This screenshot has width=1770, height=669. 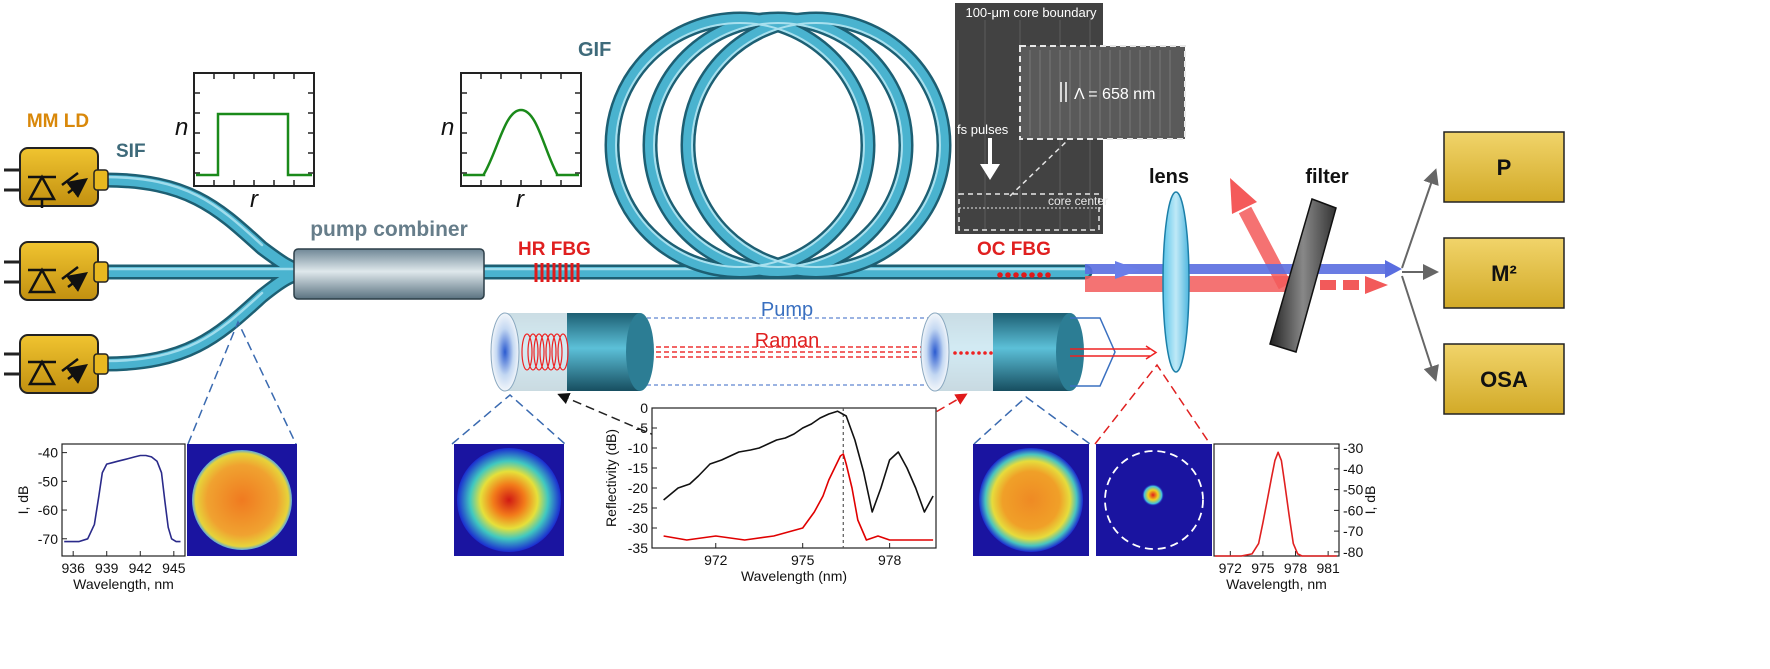 I want to click on sem-core-boundary-label: 100-μm core boundary, so click(x=1031, y=12).